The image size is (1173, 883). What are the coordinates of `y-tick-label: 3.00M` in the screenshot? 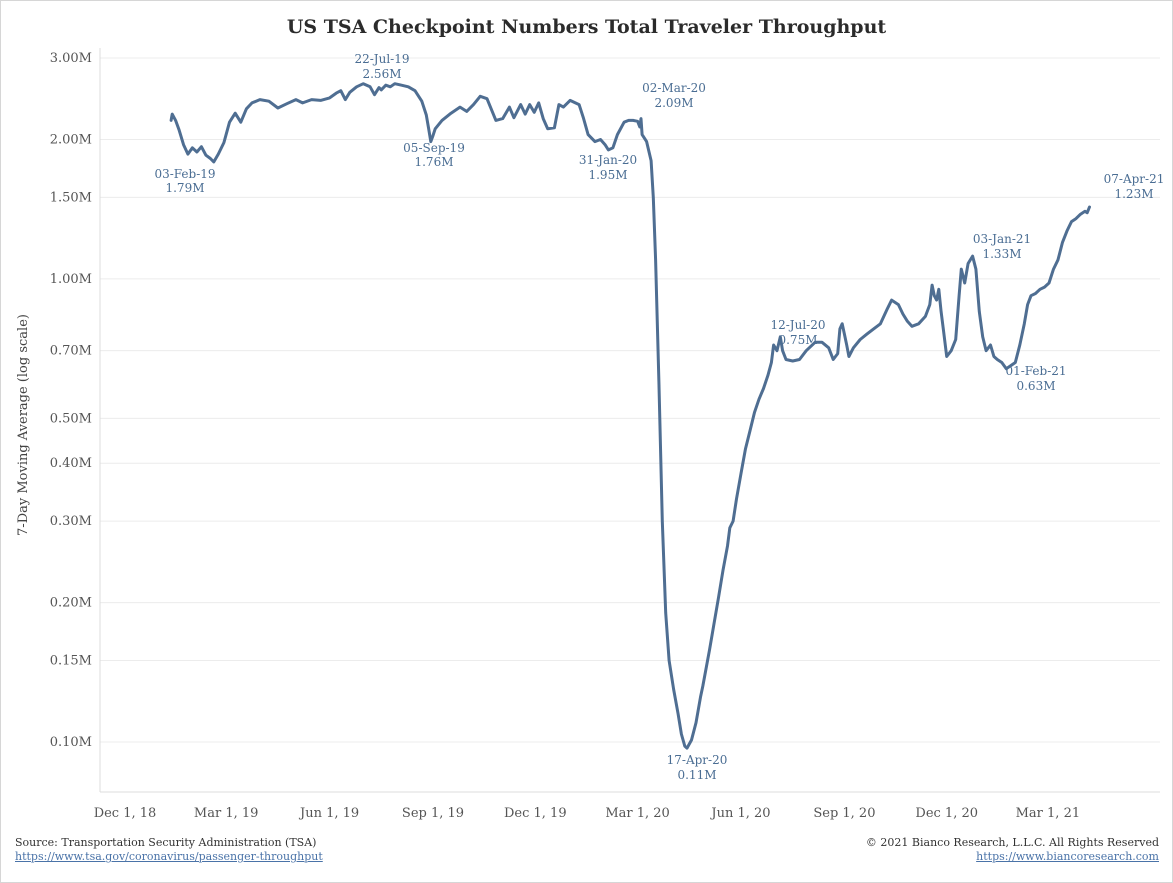 It's located at (71, 58).